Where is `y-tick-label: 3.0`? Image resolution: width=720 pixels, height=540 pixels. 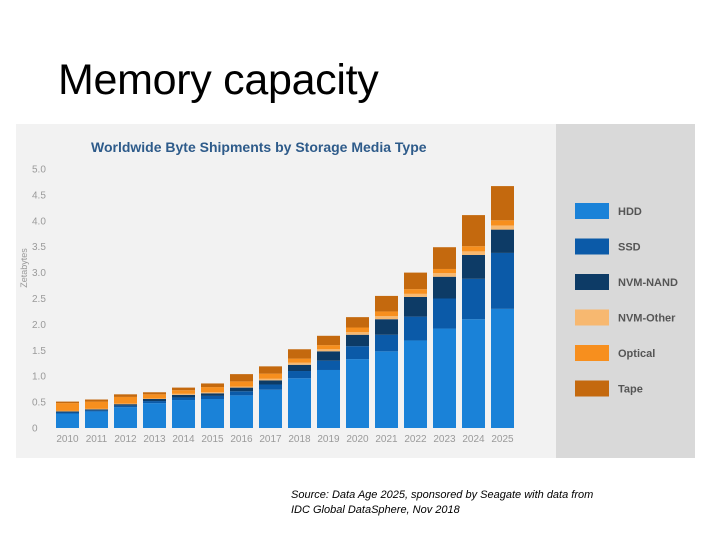
y-tick-label: 3.0 is located at coordinates (39, 273).